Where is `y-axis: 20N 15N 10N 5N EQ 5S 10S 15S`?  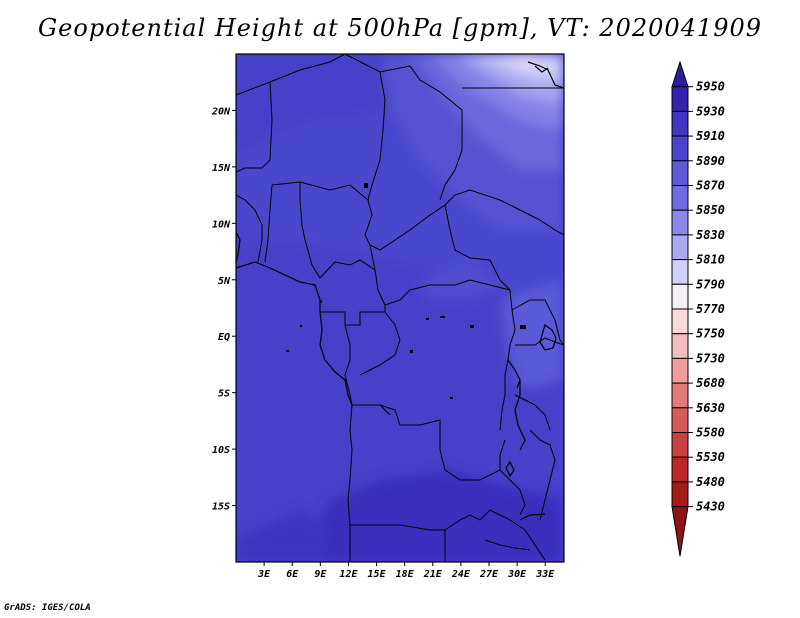
y-axis: 20N 15N 10N 5N EQ 5S 10S 15S is located at coordinates (223, 309).